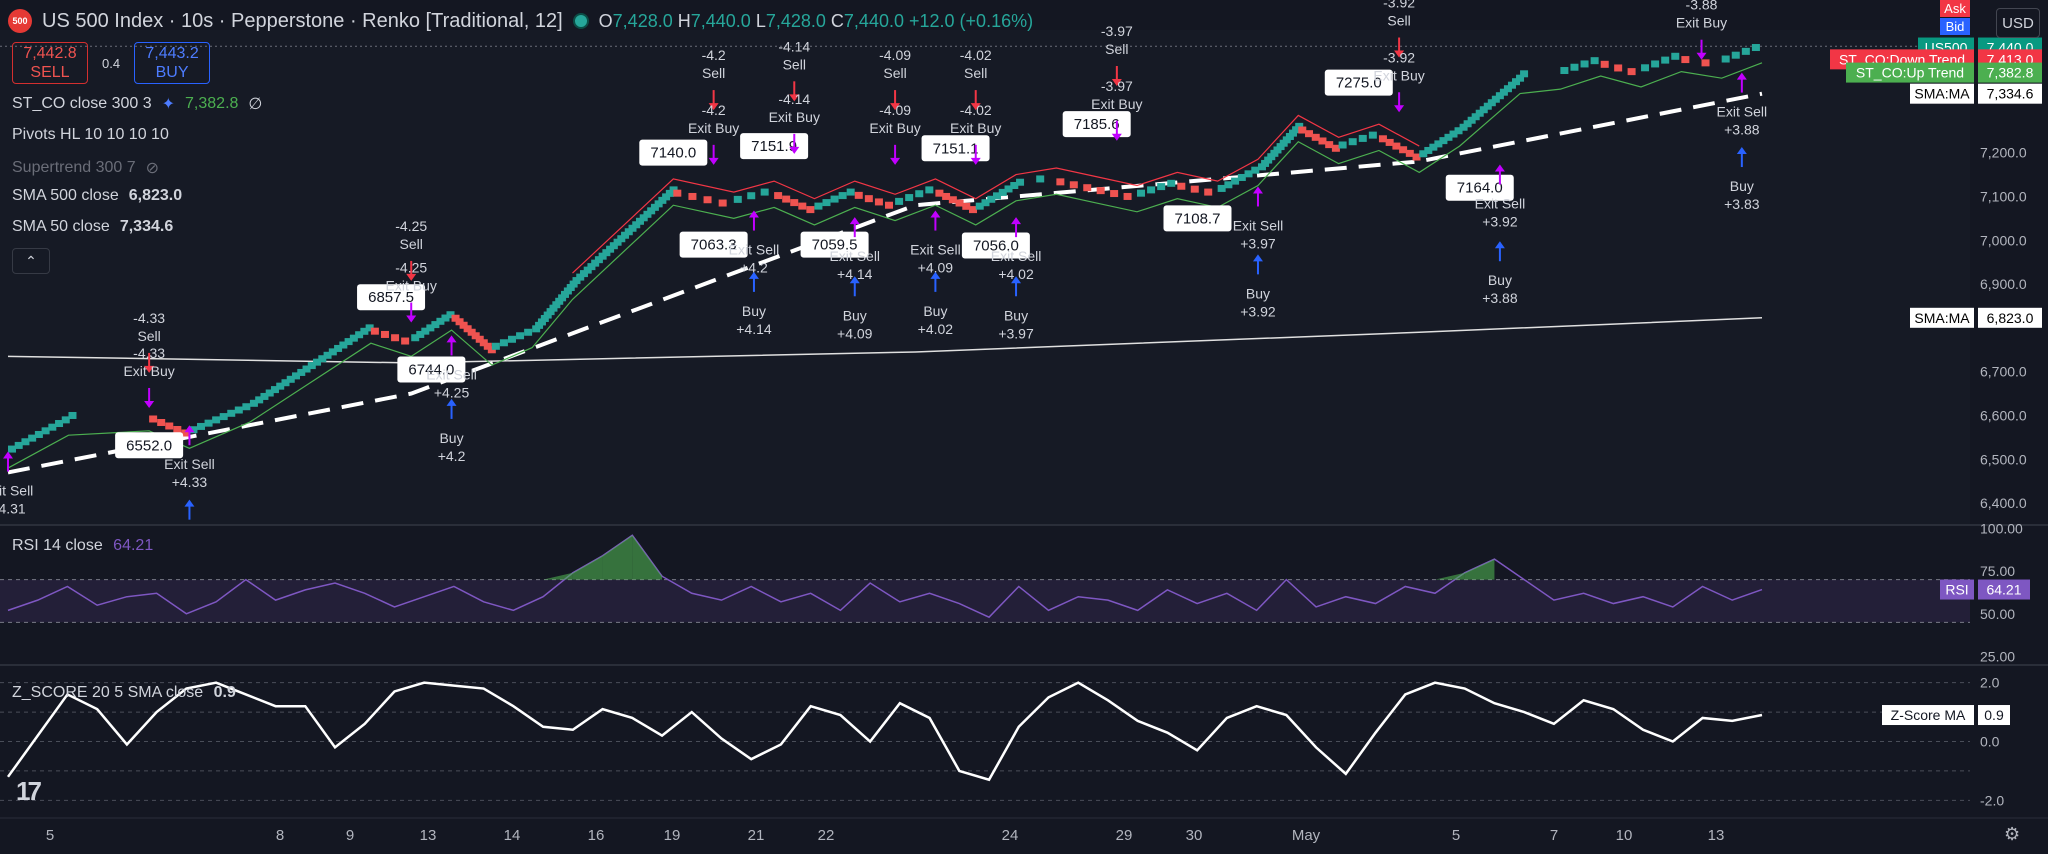  What do you see at coordinates (684, 20) in the screenshot?
I see `high-label: H` at bounding box center [684, 20].